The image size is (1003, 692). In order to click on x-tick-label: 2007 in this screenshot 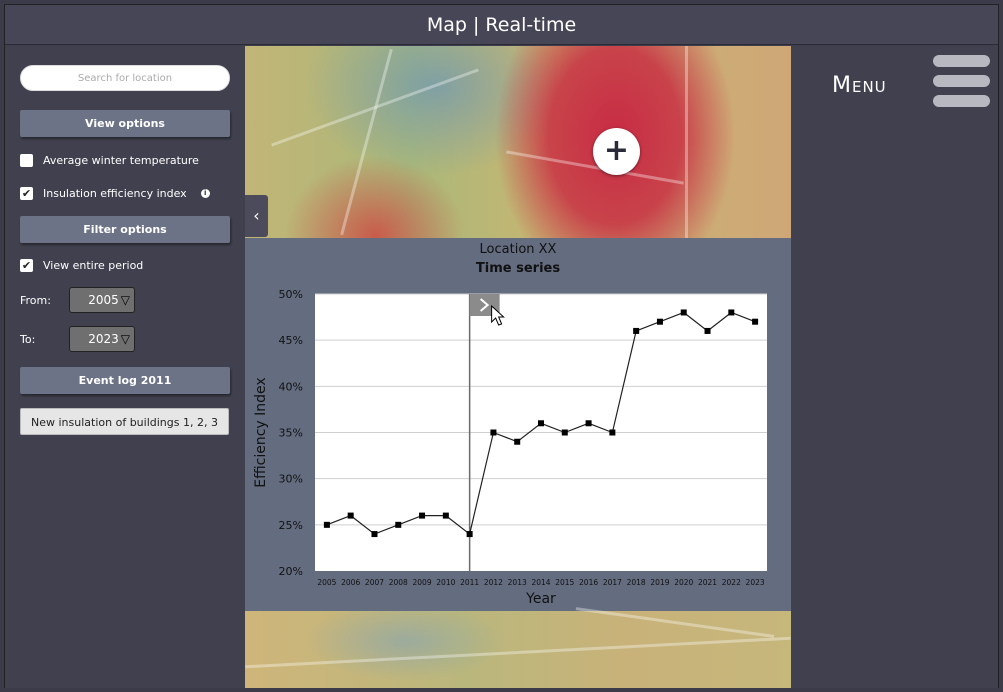, I will do `click(374, 582)`.